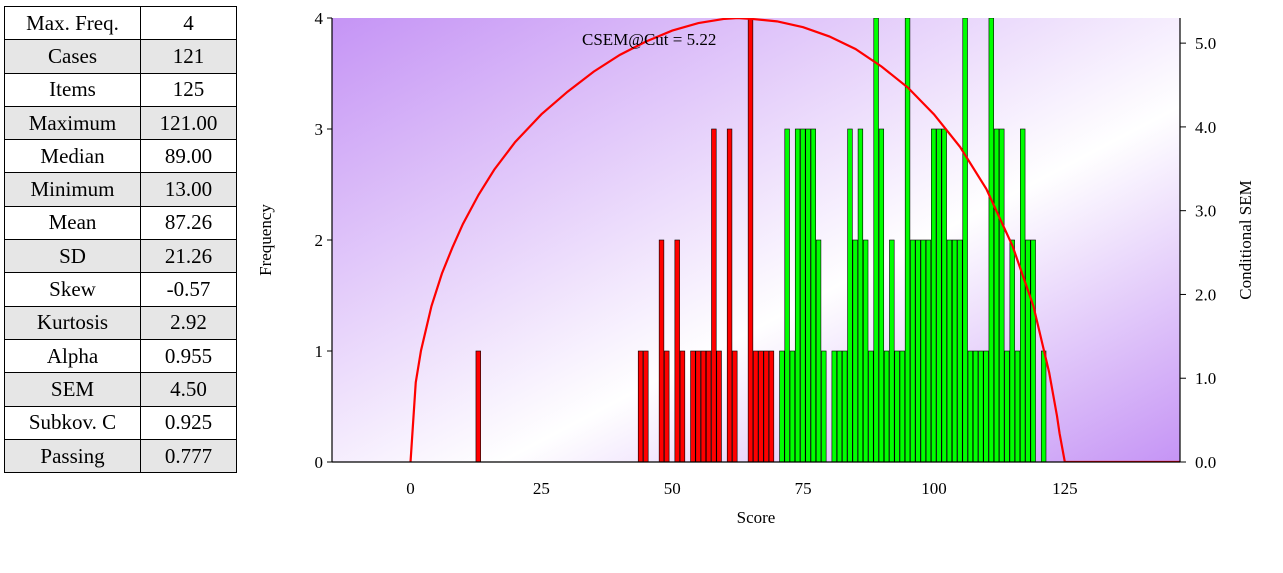  I want to click on stat-value: 125, so click(188, 89).